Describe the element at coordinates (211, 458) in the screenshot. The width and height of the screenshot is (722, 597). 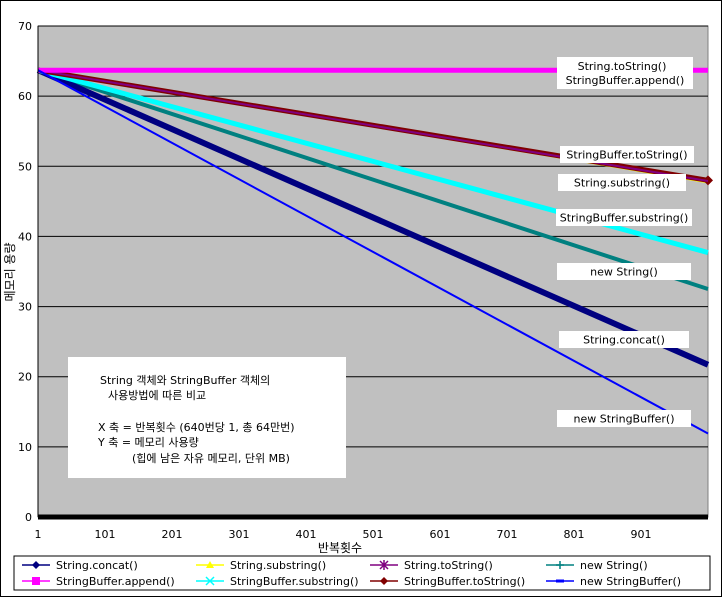
I see `info-box-line: (힙에 남은 자유 메모리, 단위 MB)` at that location.